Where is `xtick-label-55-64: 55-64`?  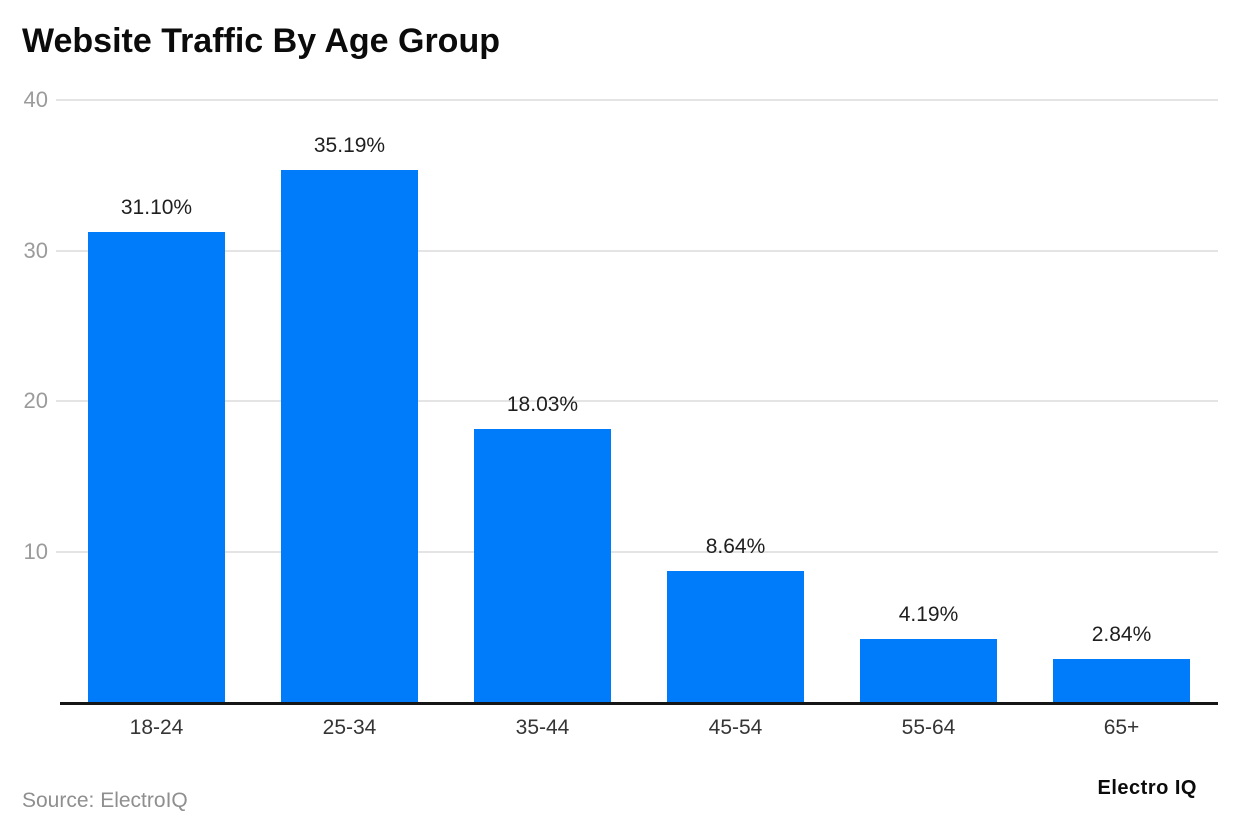
xtick-label-55-64: 55-64 is located at coordinates (928, 727).